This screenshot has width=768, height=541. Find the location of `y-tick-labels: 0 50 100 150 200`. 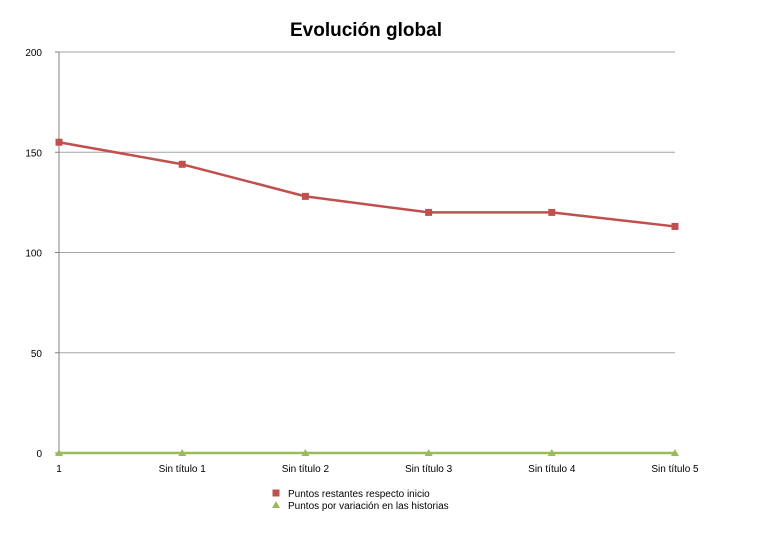

y-tick-labels: 0 50 100 150 200 is located at coordinates (33, 254).